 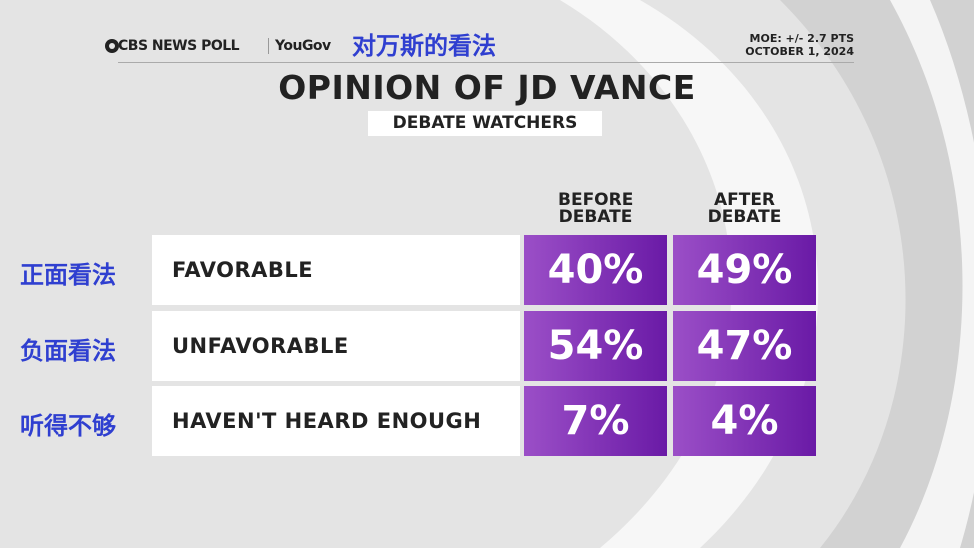 I want to click on swoosh, so click(x=932, y=274).